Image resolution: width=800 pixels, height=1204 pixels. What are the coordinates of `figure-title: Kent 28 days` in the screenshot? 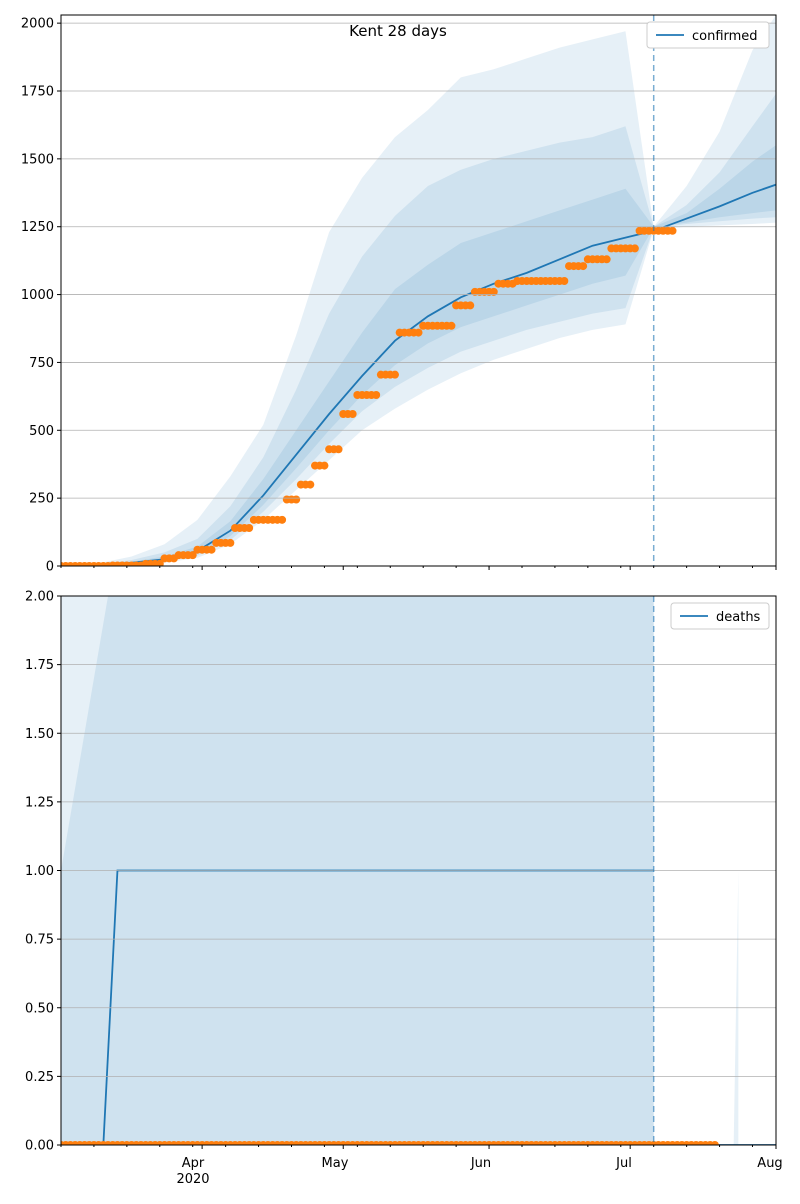 It's located at (398, 31).